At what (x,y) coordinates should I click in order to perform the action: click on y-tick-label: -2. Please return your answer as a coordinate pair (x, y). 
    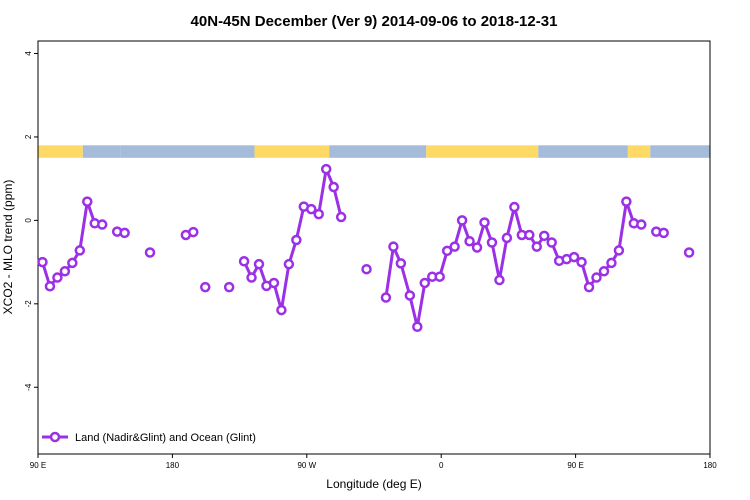
    Looking at the image, I should click on (28, 304).